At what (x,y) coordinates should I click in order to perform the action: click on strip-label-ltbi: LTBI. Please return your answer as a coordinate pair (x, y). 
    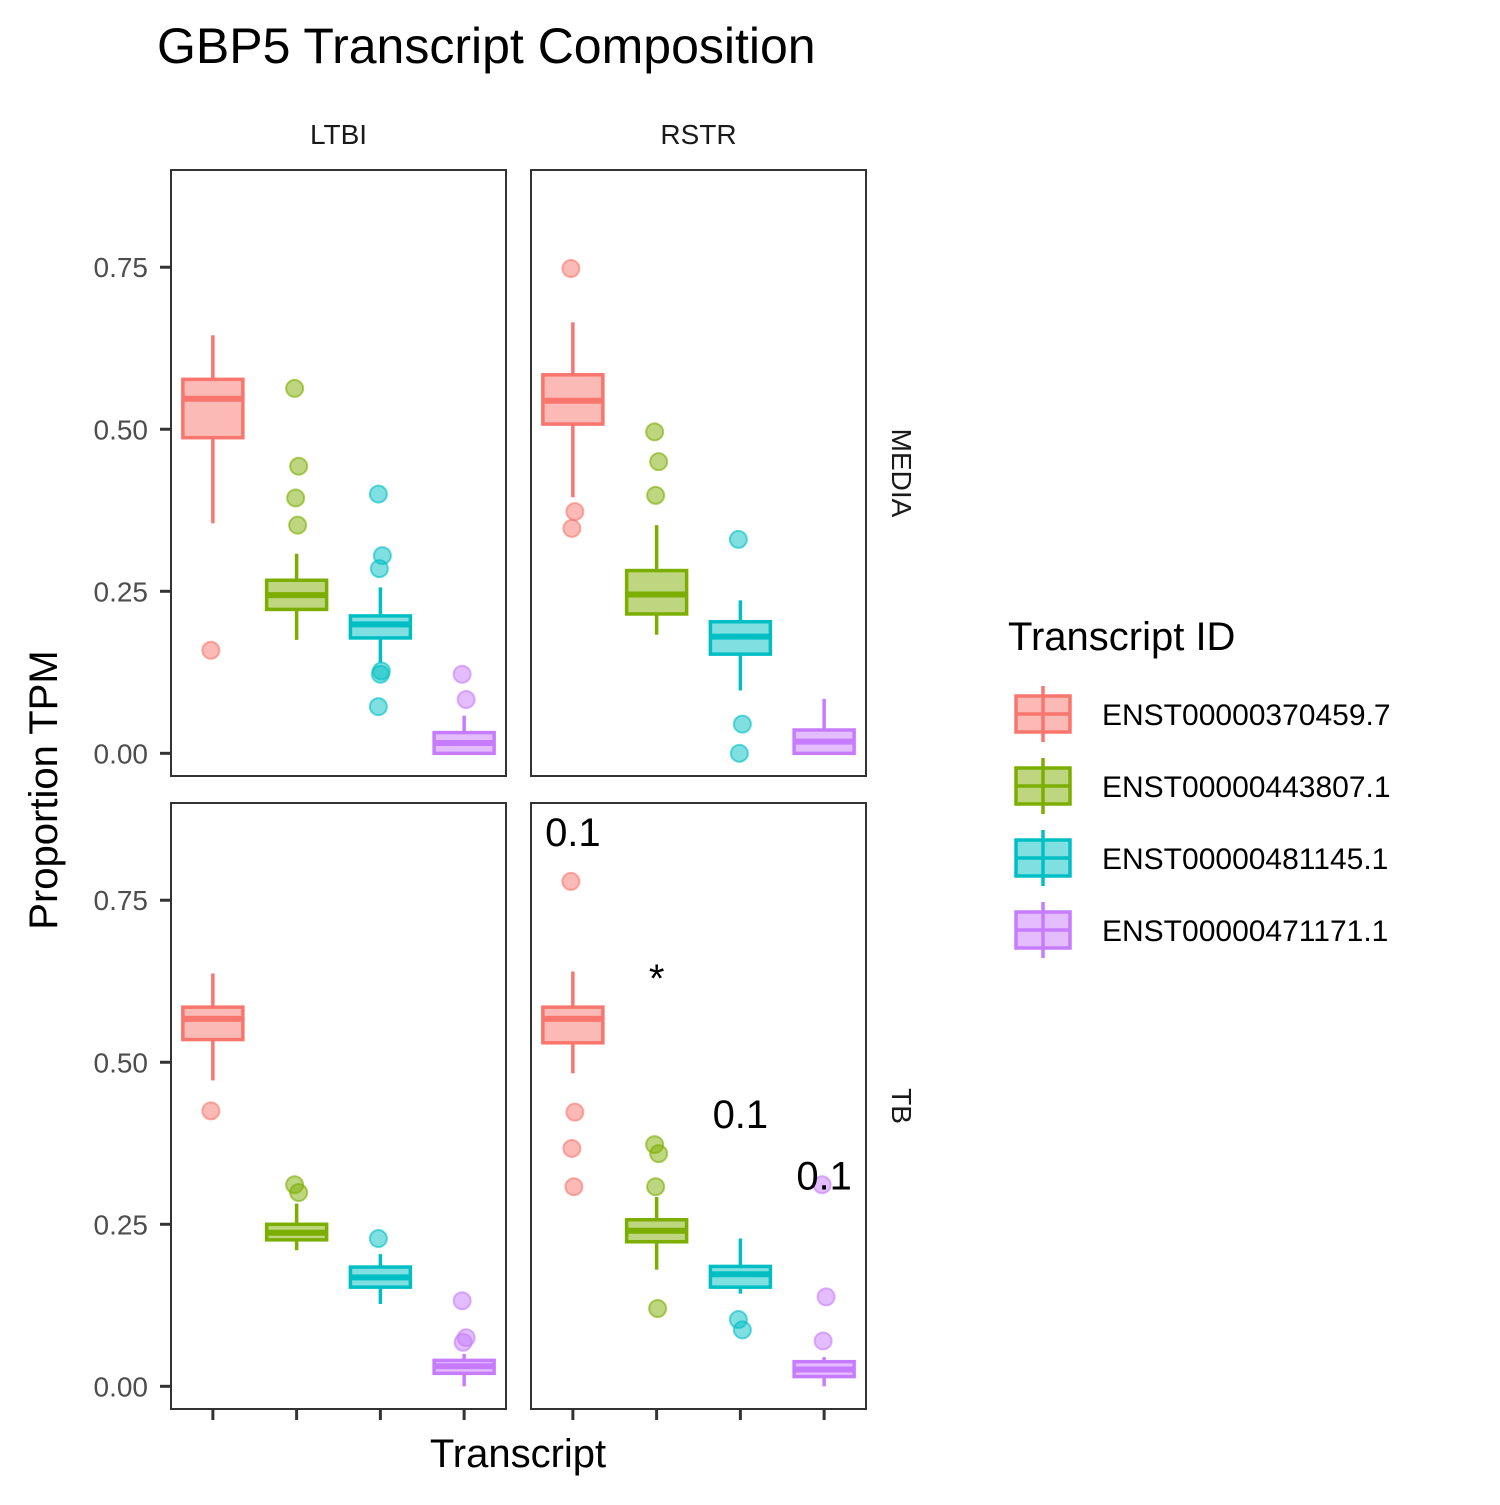
    Looking at the image, I should click on (338, 134).